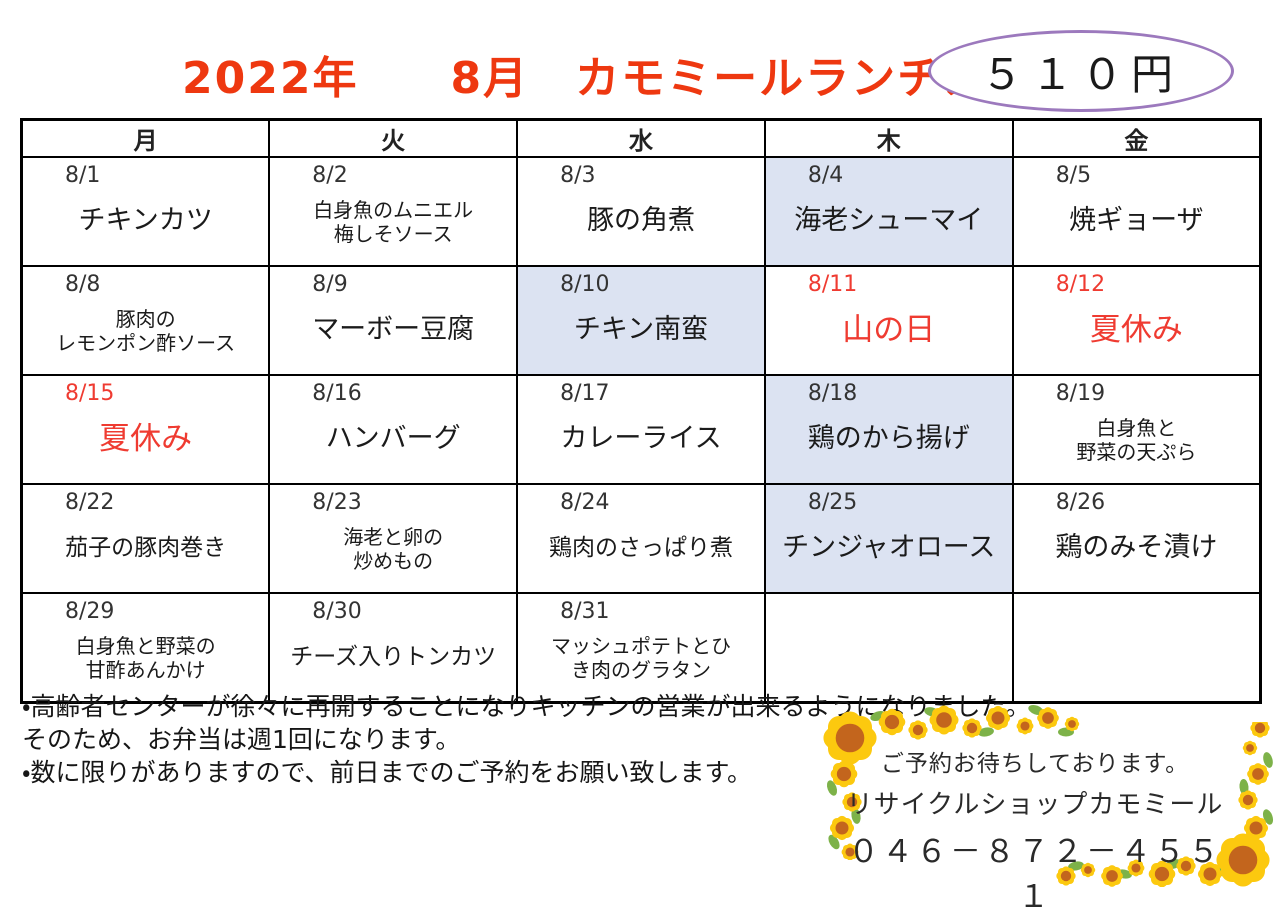 This screenshot has height=916, width=1280. I want to click on calendar-cell: 8/3 豚の角煮, so click(641, 211).